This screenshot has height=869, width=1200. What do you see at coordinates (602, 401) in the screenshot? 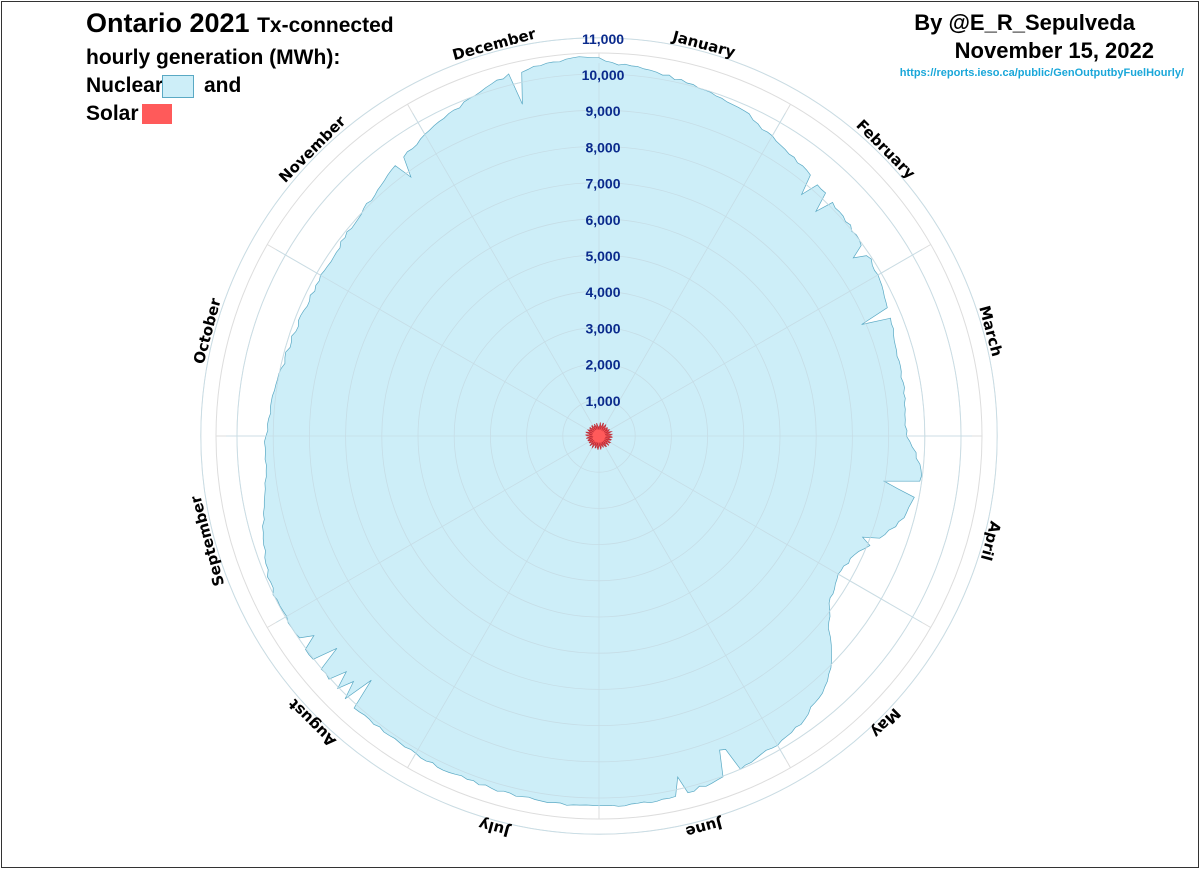
I see `radial-tick-label: 1,000` at bounding box center [602, 401].